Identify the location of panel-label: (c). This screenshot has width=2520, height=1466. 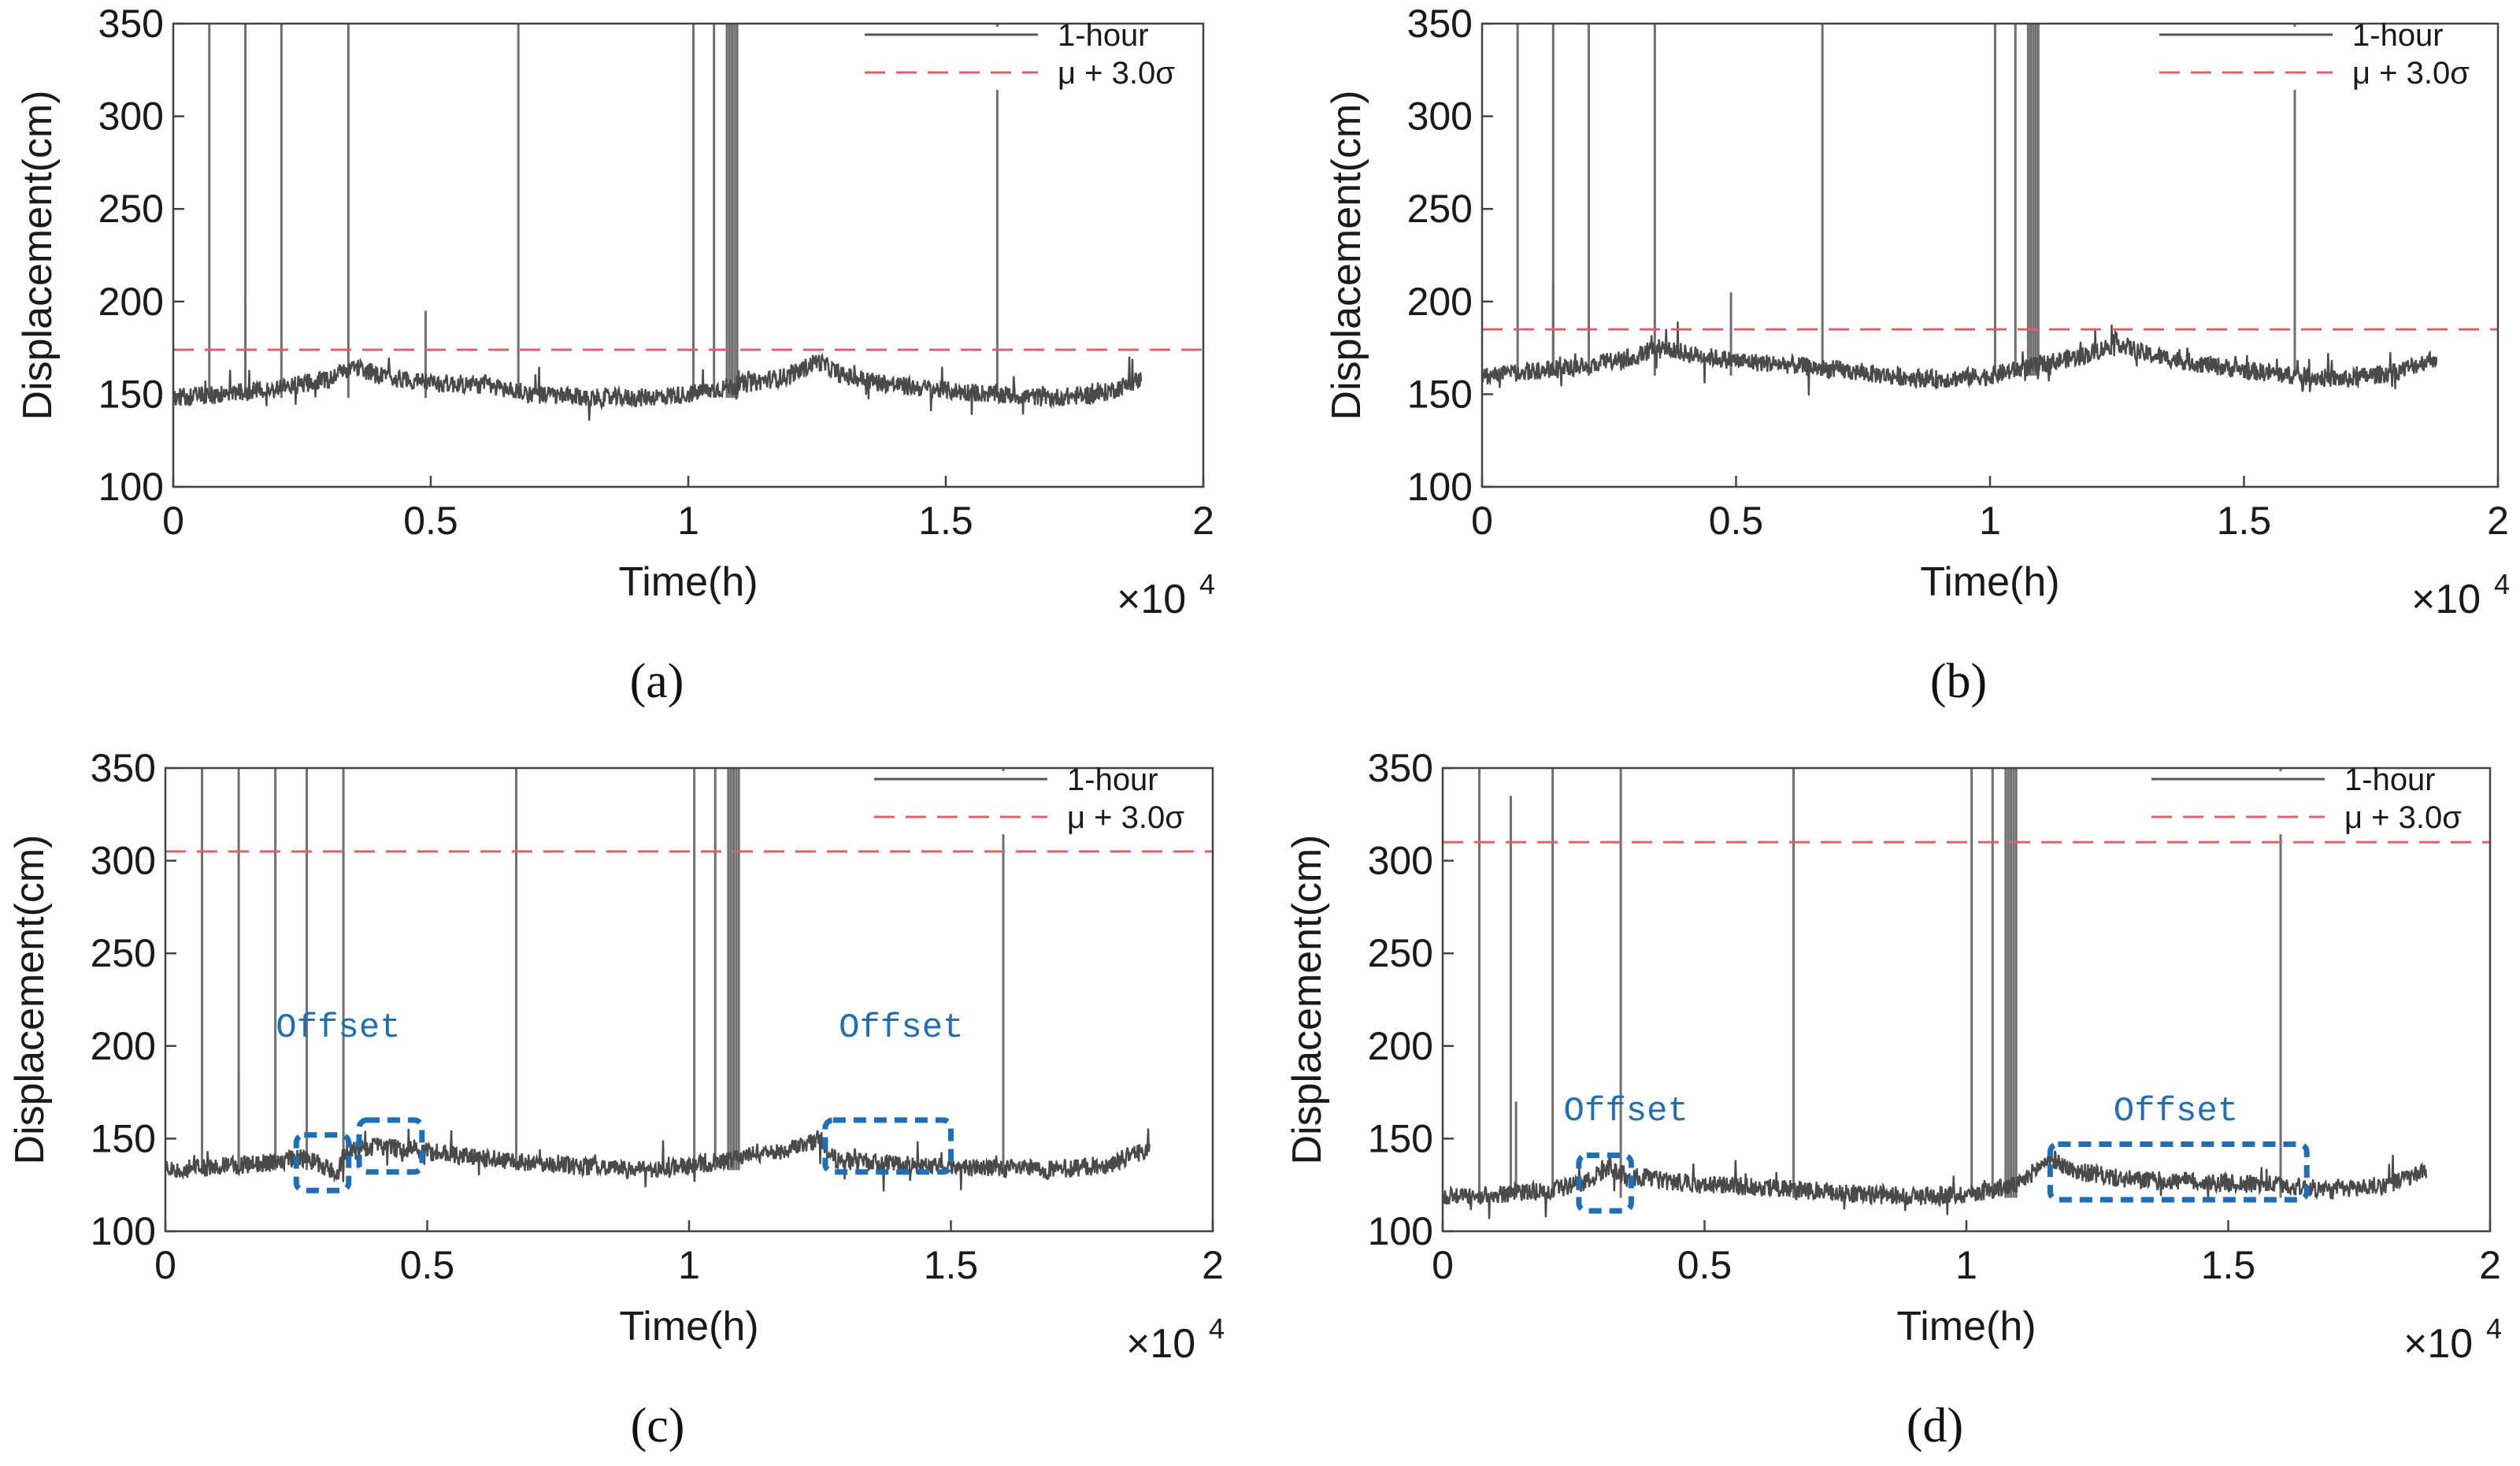
(658, 1426).